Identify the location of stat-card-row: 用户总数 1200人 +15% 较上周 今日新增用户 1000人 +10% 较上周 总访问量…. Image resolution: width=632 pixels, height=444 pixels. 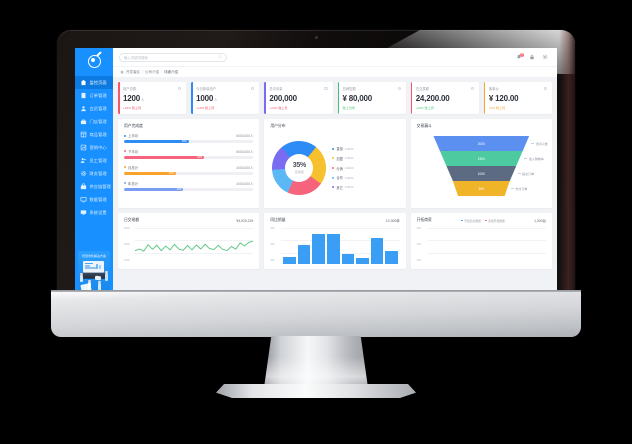
(335, 98).